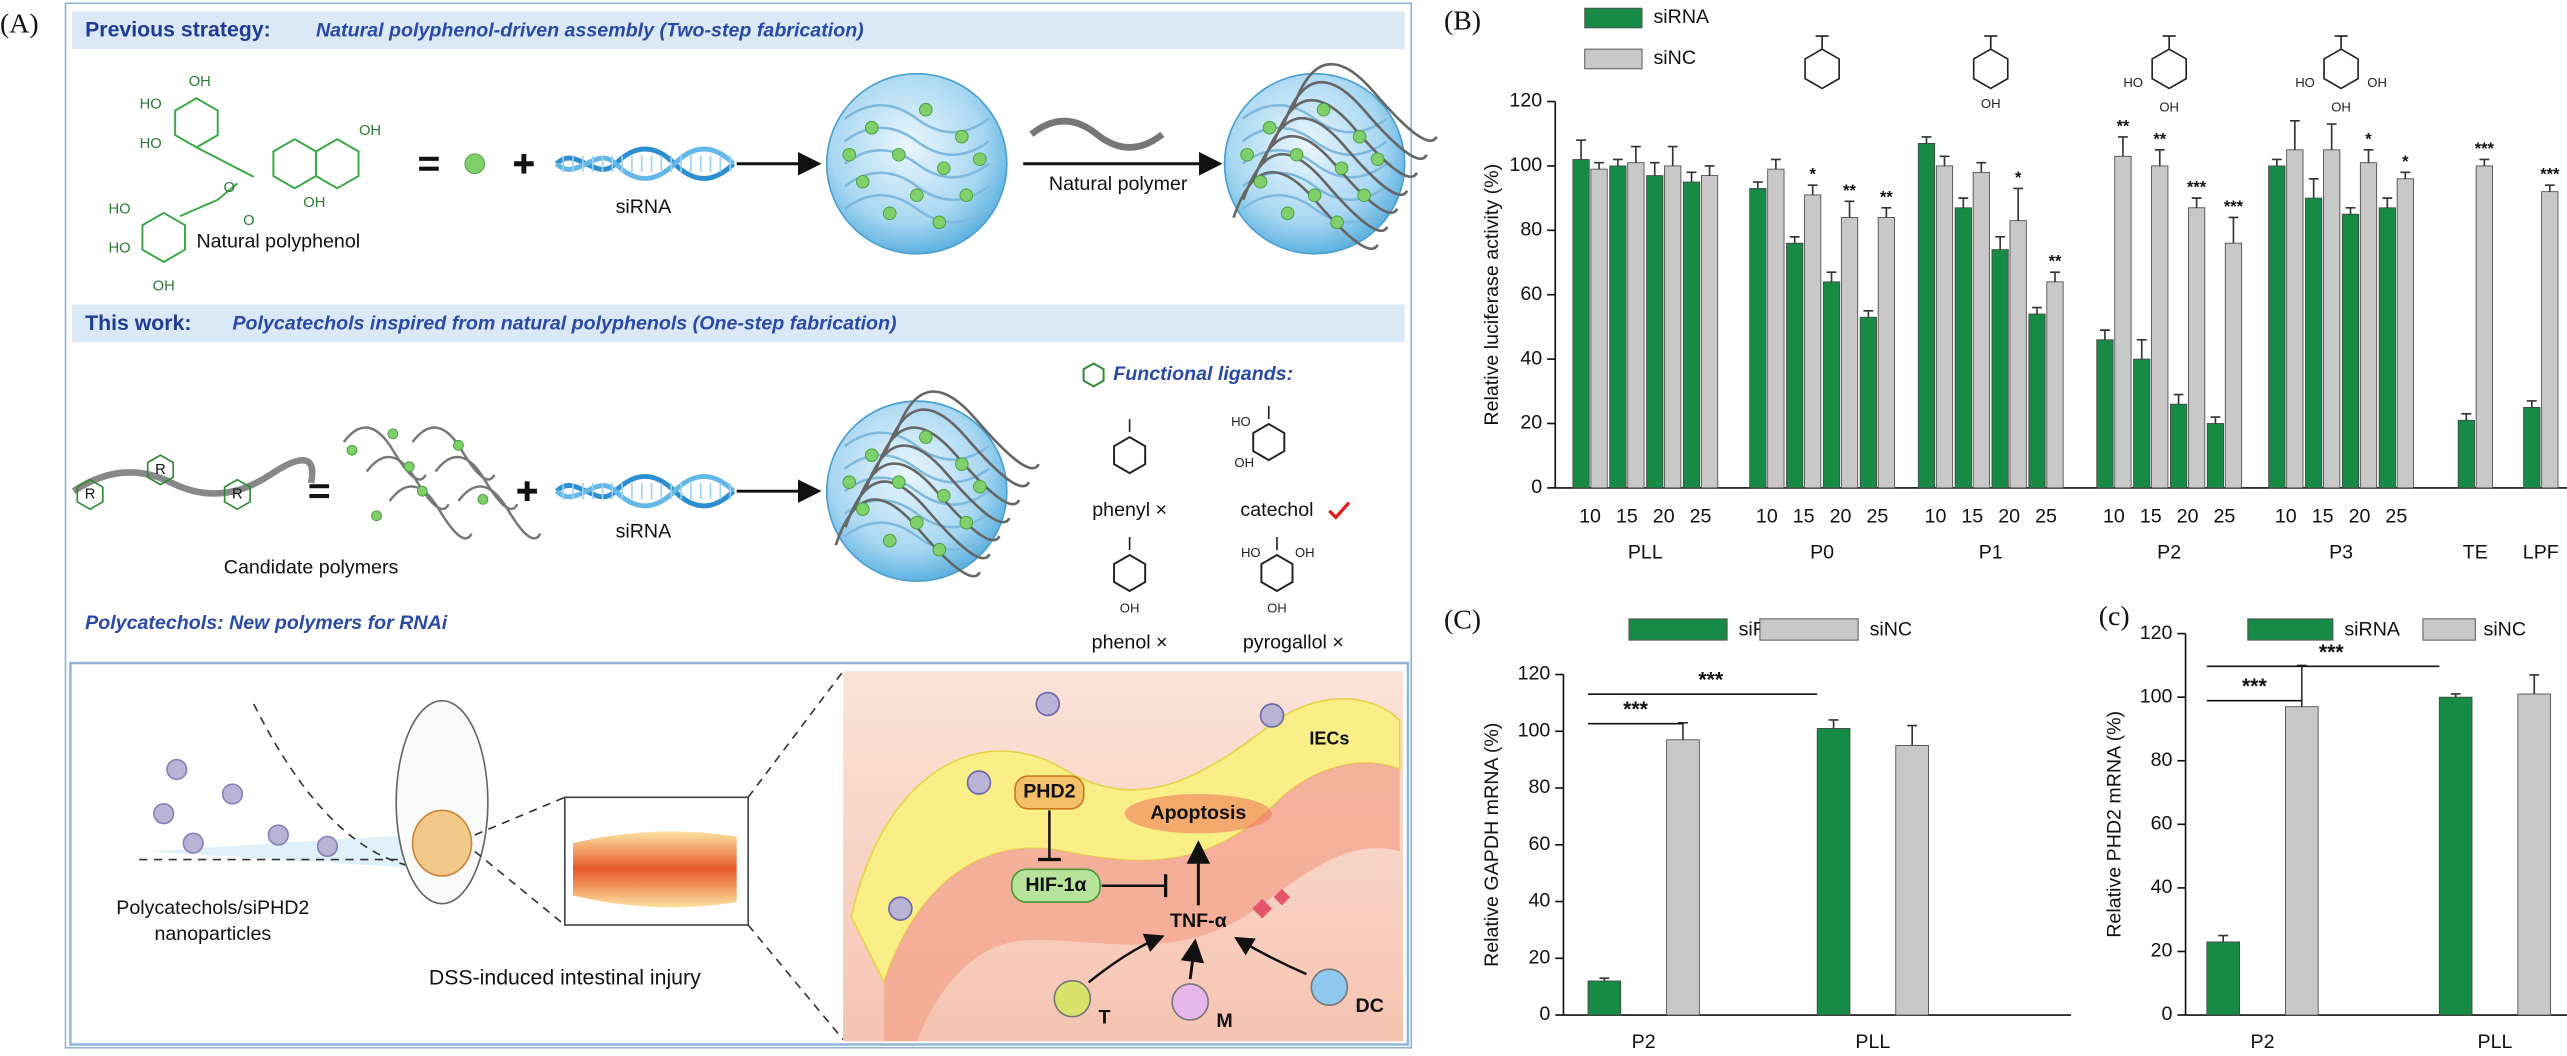 The width and height of the screenshot is (2567, 1056). Describe the element at coordinates (1681, 17) in the screenshot. I see `legend-label: siRNA` at that location.